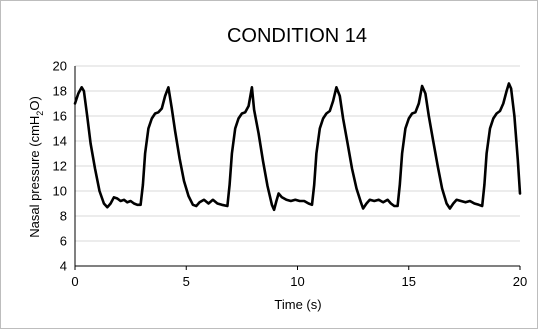 The width and height of the screenshot is (538, 329). I want to click on y-axis-label: Nasal pressure (cmH2O), so click(36, 167).